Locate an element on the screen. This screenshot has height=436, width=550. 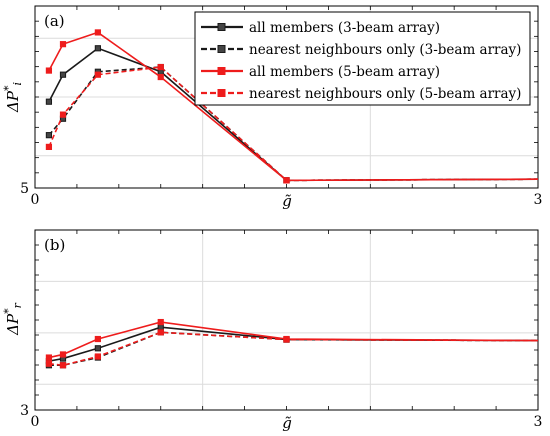
panel-label-b: (b) is located at coordinates (54, 245).